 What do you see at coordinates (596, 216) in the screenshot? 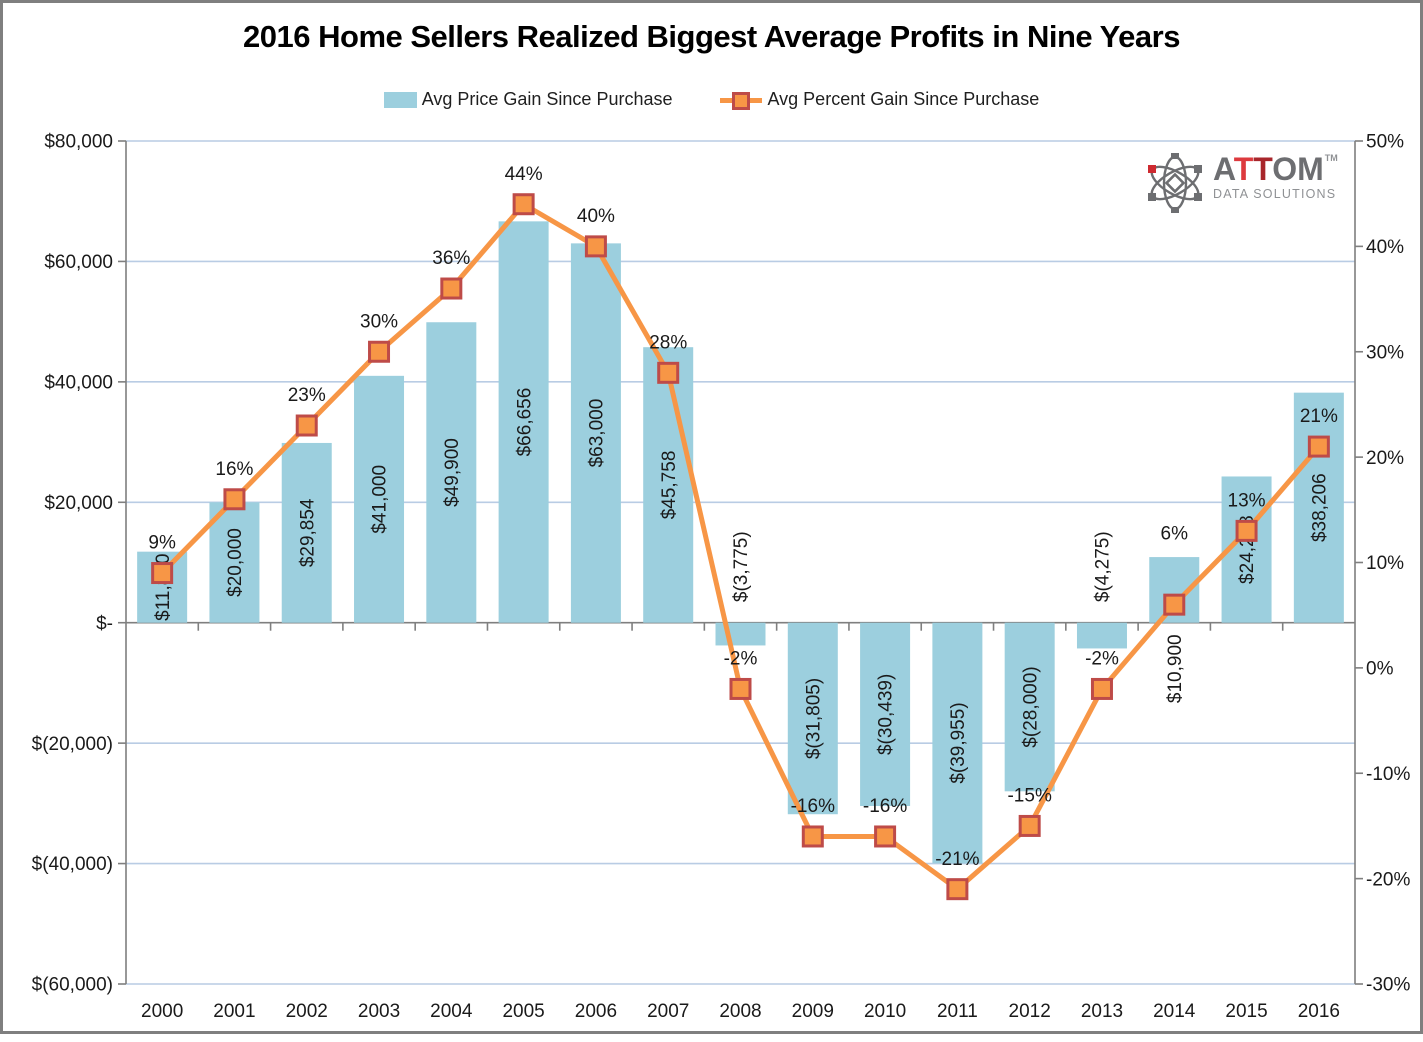
I see `percent-value-label: 40%` at bounding box center [596, 216].